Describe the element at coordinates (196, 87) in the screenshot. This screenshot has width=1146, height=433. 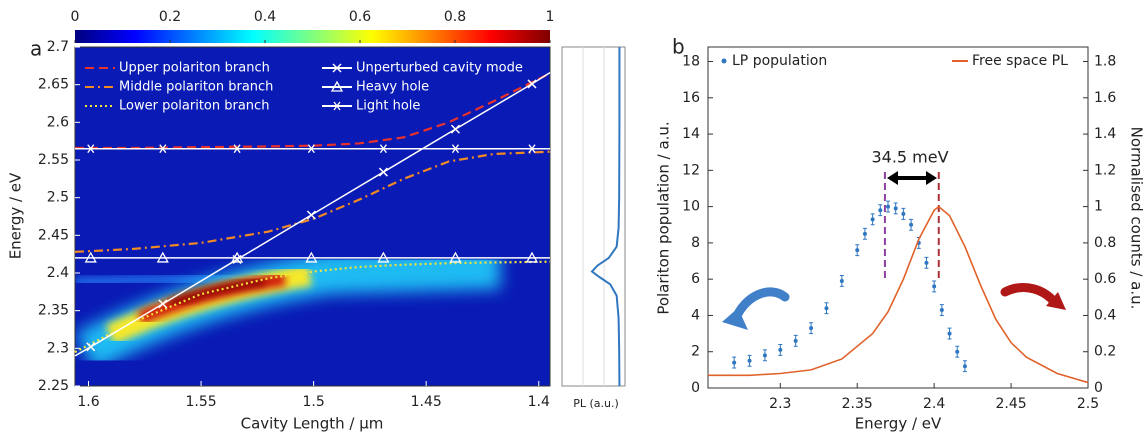
I see `legend-label: Middle polariton branch` at that location.